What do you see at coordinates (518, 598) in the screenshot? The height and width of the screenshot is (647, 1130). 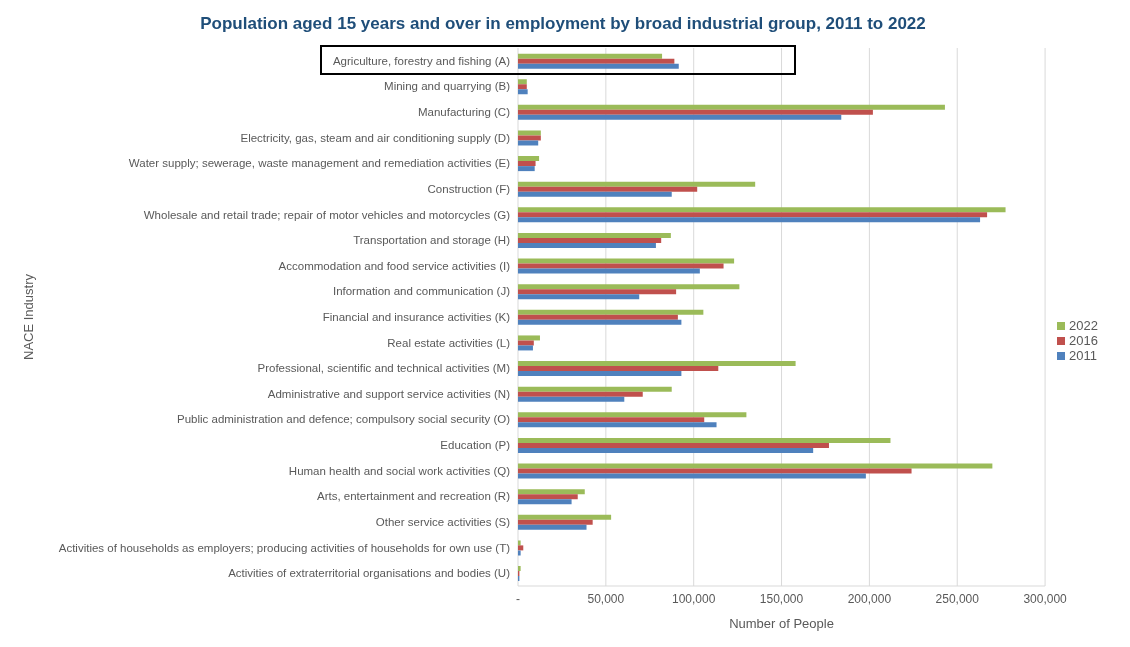 I see `x-tick-label: -` at bounding box center [518, 598].